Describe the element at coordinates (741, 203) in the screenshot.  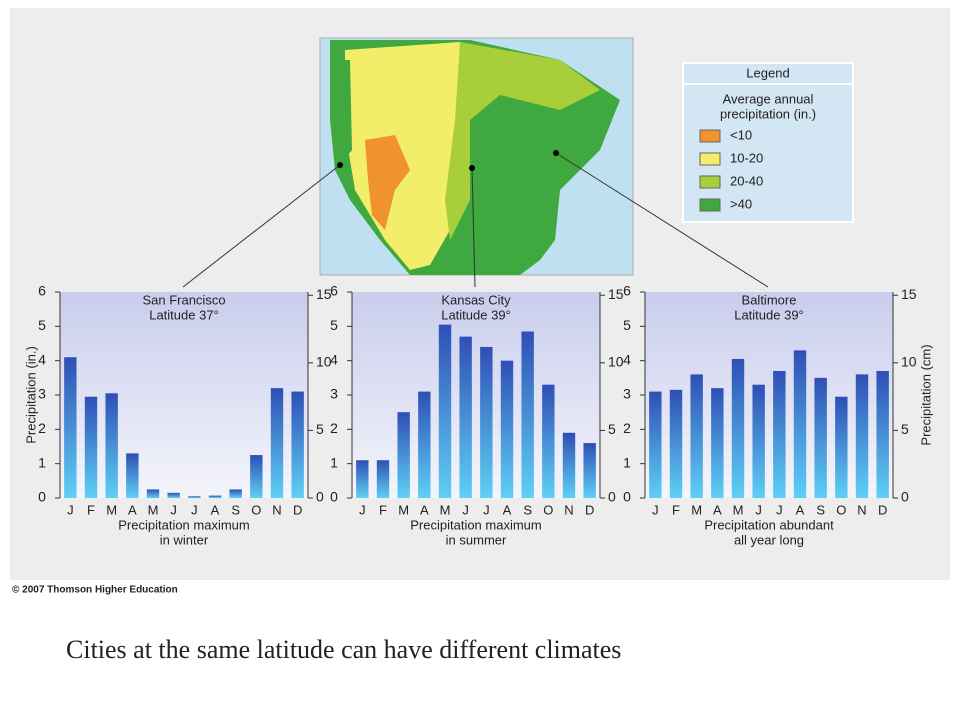
I see `legend-label: >40` at that location.